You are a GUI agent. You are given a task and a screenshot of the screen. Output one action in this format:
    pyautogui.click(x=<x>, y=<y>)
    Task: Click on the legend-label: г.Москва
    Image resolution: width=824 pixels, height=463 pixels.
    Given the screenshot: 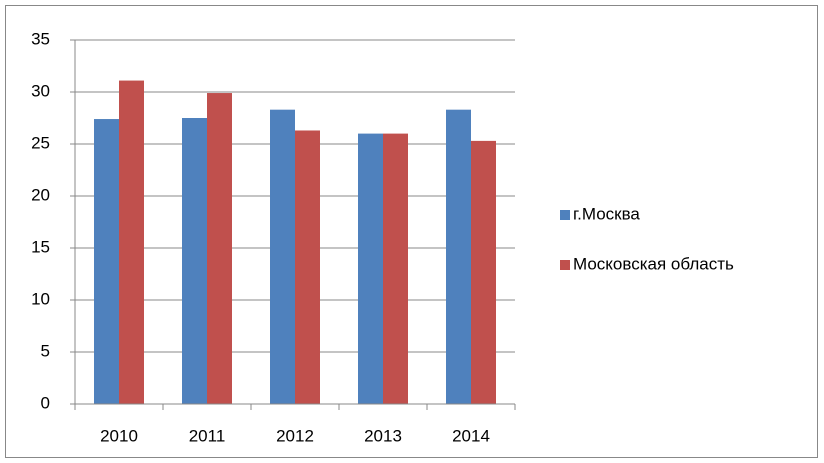 What is the action you would take?
    pyautogui.click(x=606, y=213)
    